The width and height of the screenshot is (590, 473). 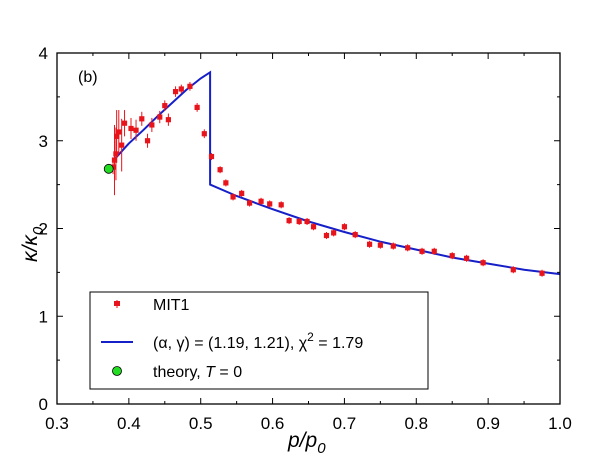 I want to click on x-axis-title: p/p0, so click(x=306, y=443).